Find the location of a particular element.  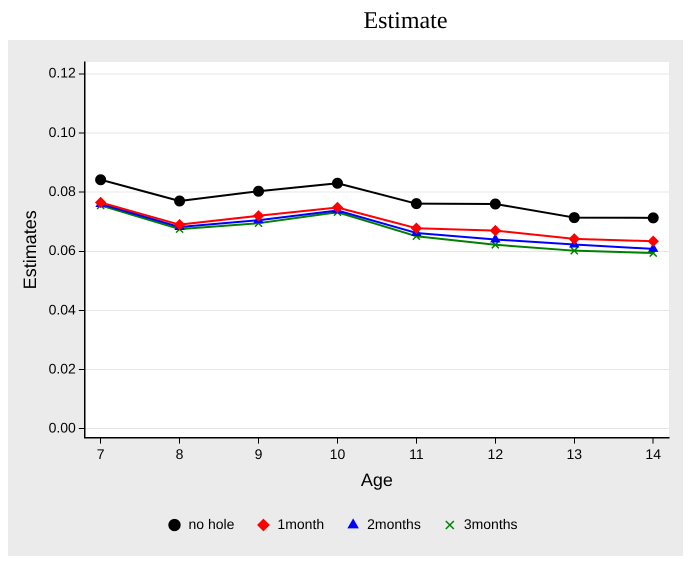

x-tick-label: 7 is located at coordinates (100, 454).